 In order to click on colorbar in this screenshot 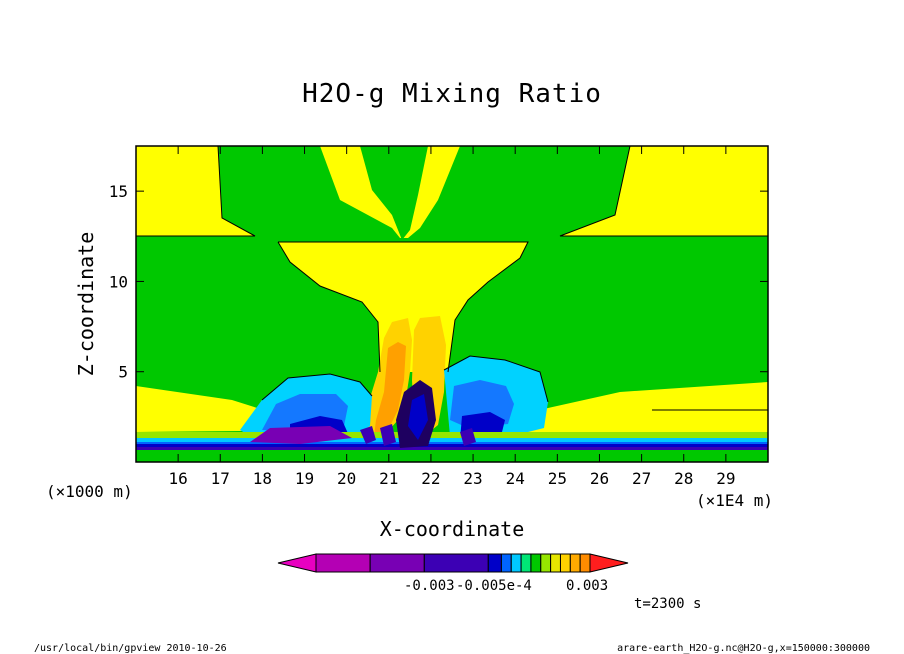, I will do `click(453, 563)`.